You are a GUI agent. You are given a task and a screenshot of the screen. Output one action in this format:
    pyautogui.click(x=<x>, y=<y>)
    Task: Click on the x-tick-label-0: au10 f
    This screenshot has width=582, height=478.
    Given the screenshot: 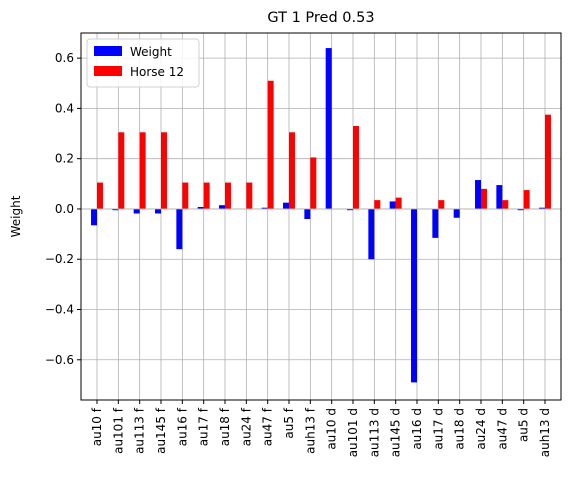 What is the action you would take?
    pyautogui.click(x=97, y=426)
    